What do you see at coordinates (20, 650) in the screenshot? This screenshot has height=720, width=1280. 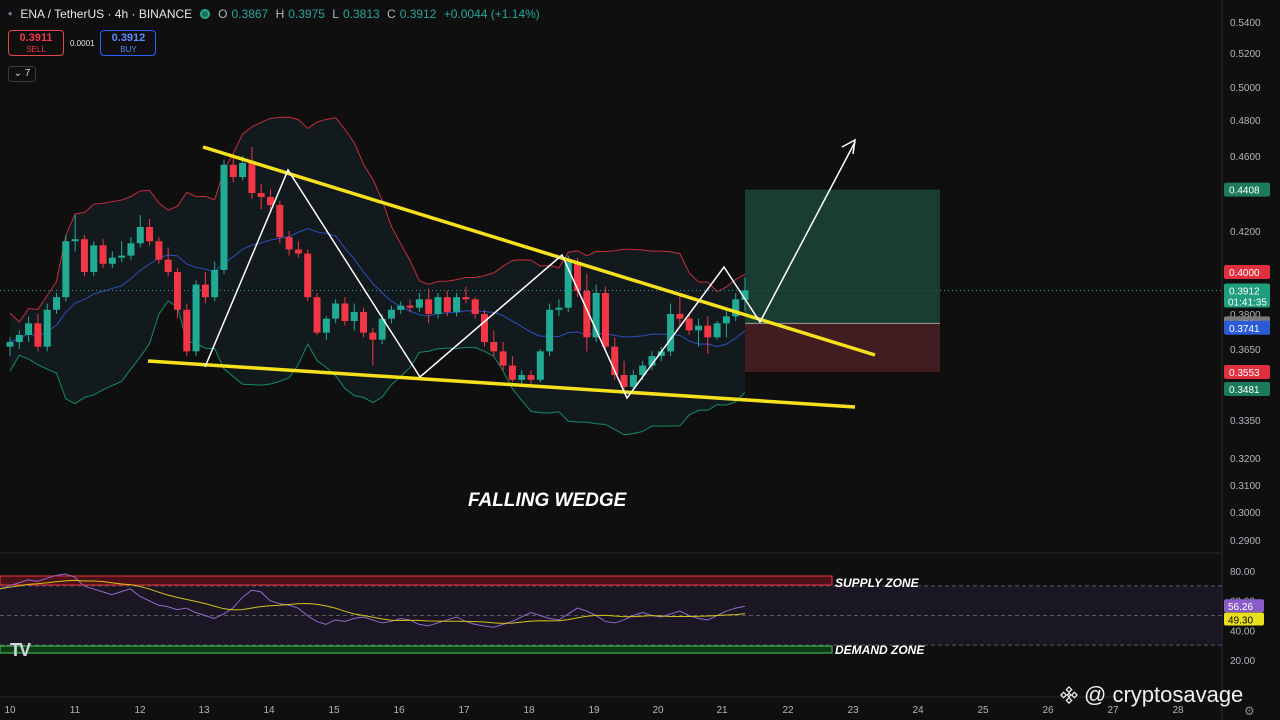 I see `tradingview-logo: TV` at bounding box center [20, 650].